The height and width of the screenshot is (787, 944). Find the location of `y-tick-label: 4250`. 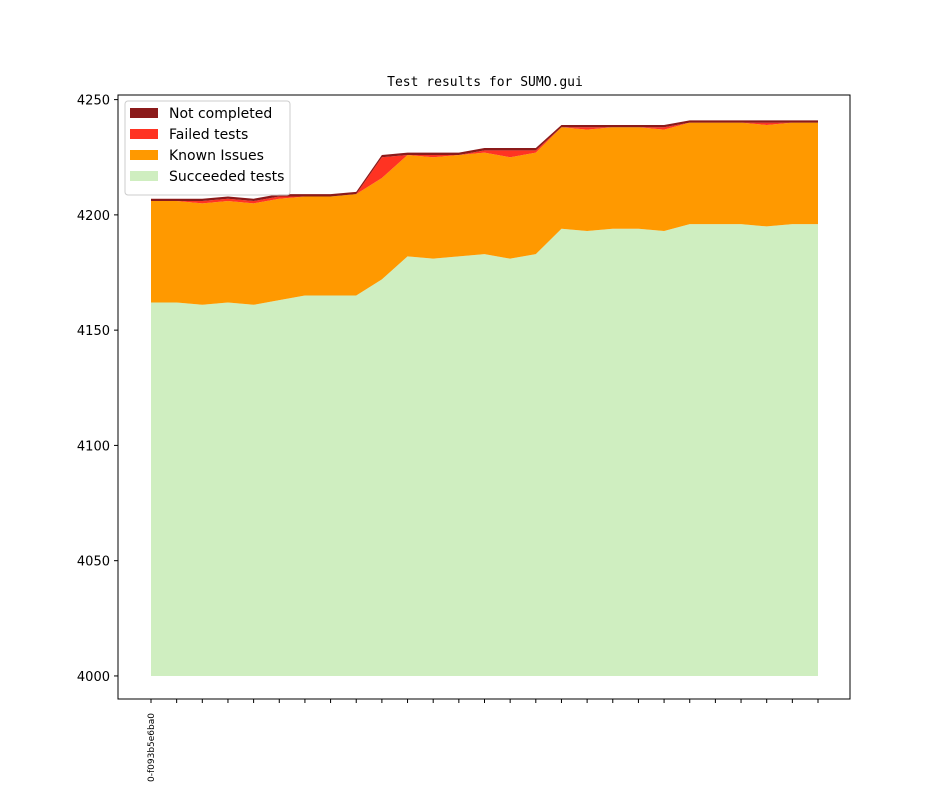

y-tick-label: 4250 is located at coordinates (93, 101).